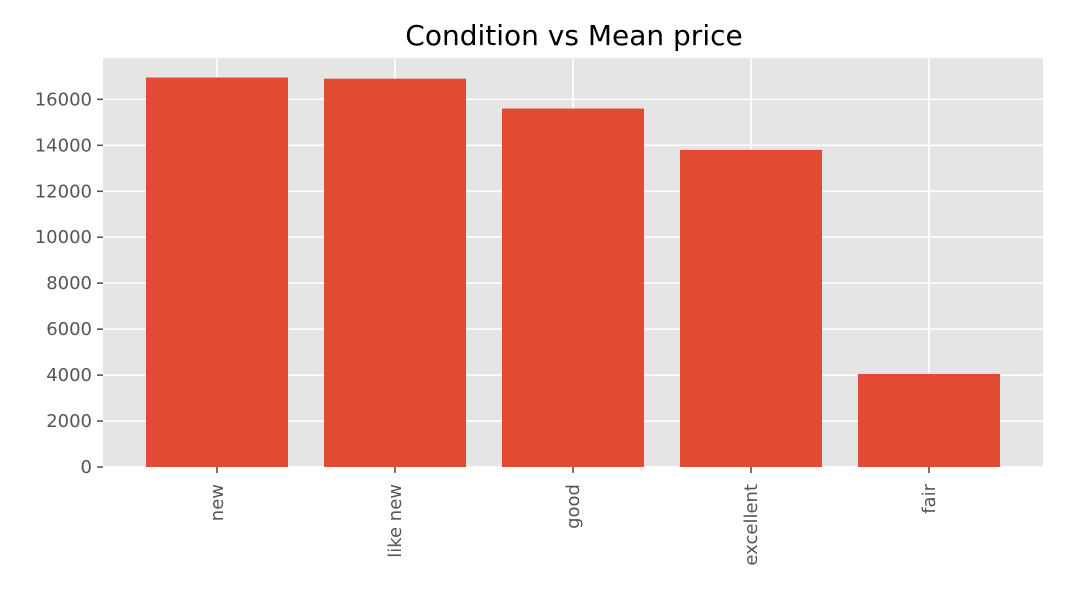 The image size is (1066, 600). Describe the element at coordinates (63, 191) in the screenshot. I see `y-tick-label: 12000` at that location.